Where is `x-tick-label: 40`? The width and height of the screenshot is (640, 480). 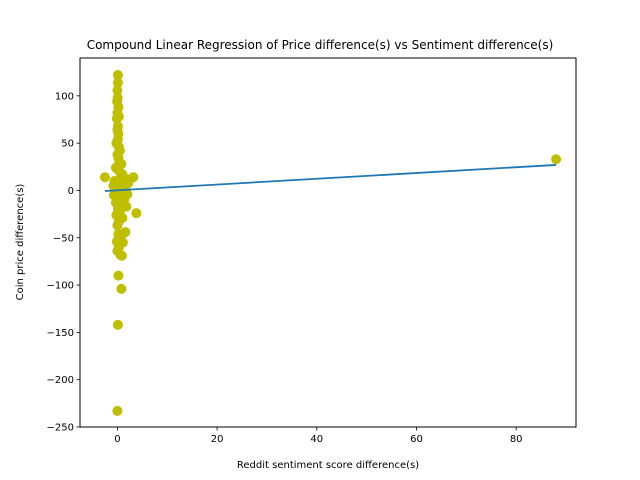
x-tick-label: 40 is located at coordinates (316, 439).